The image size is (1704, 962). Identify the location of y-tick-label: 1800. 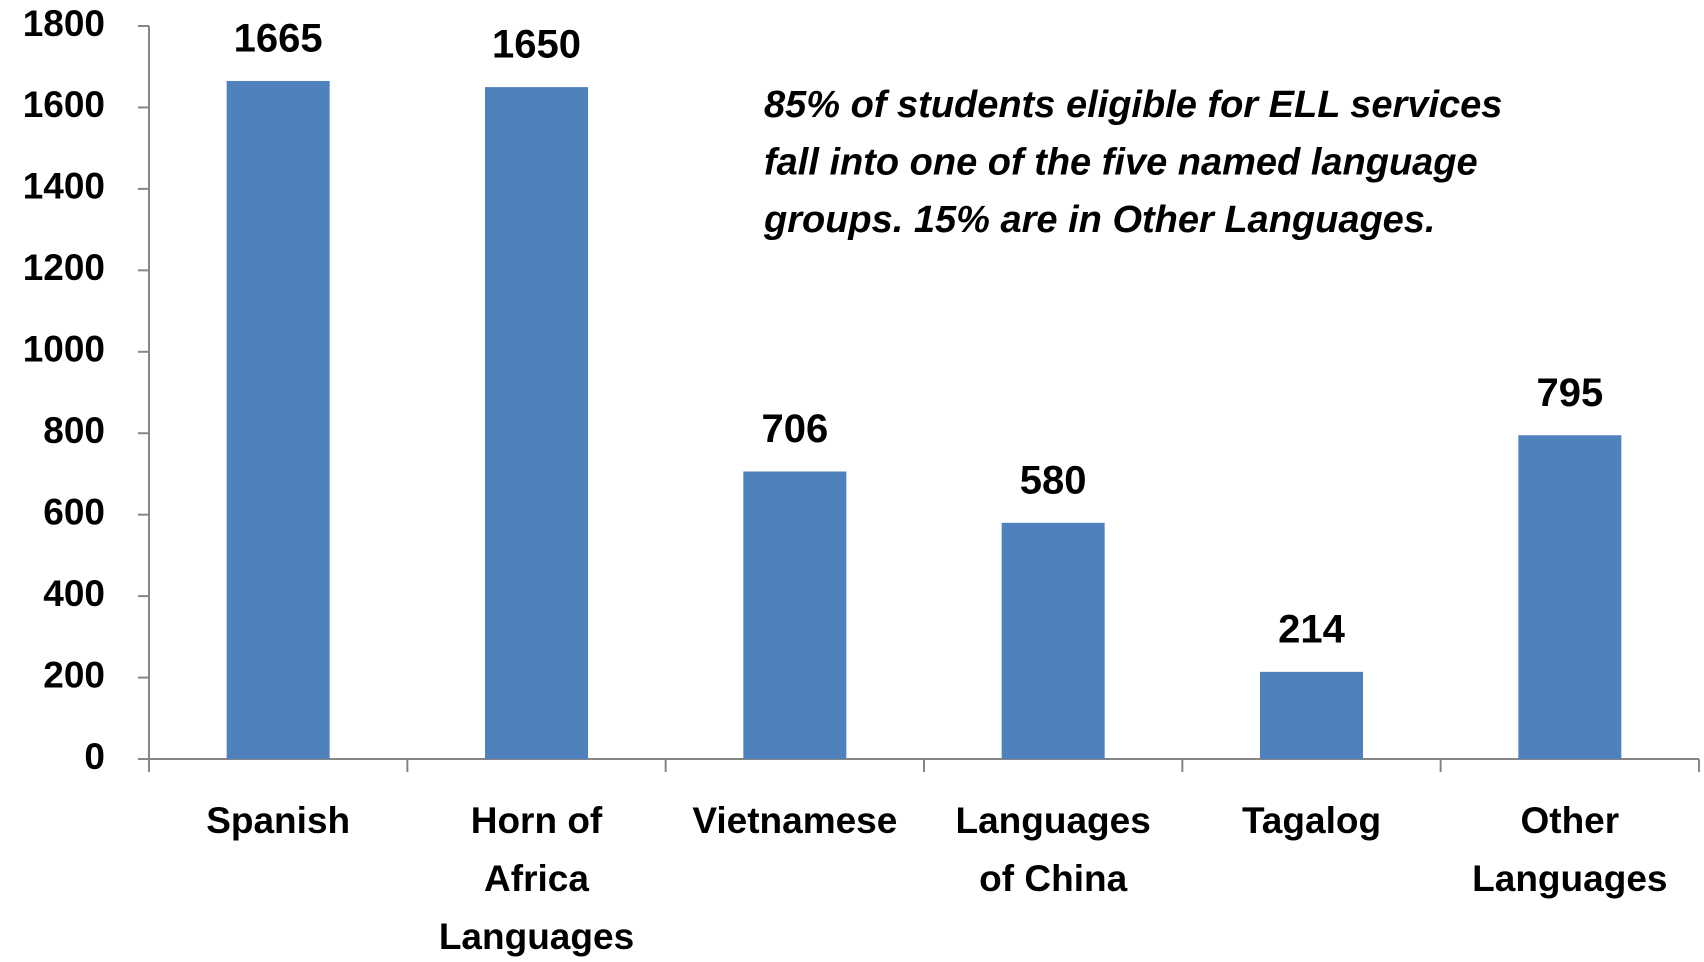
(64, 23).